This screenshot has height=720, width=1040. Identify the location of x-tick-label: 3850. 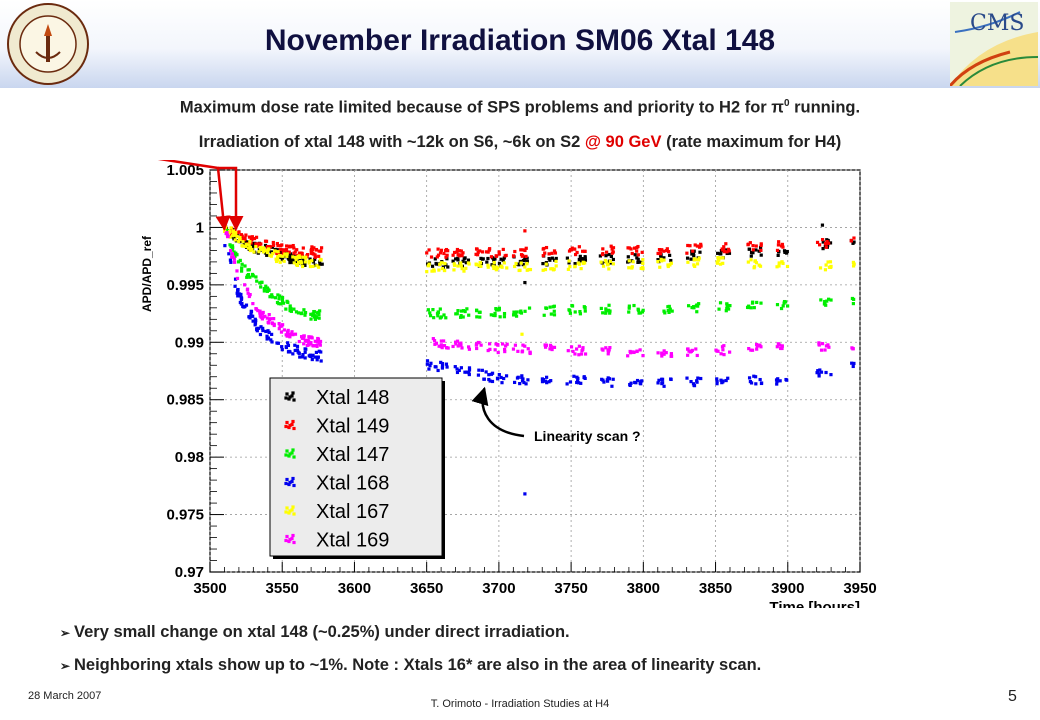
(715, 588).